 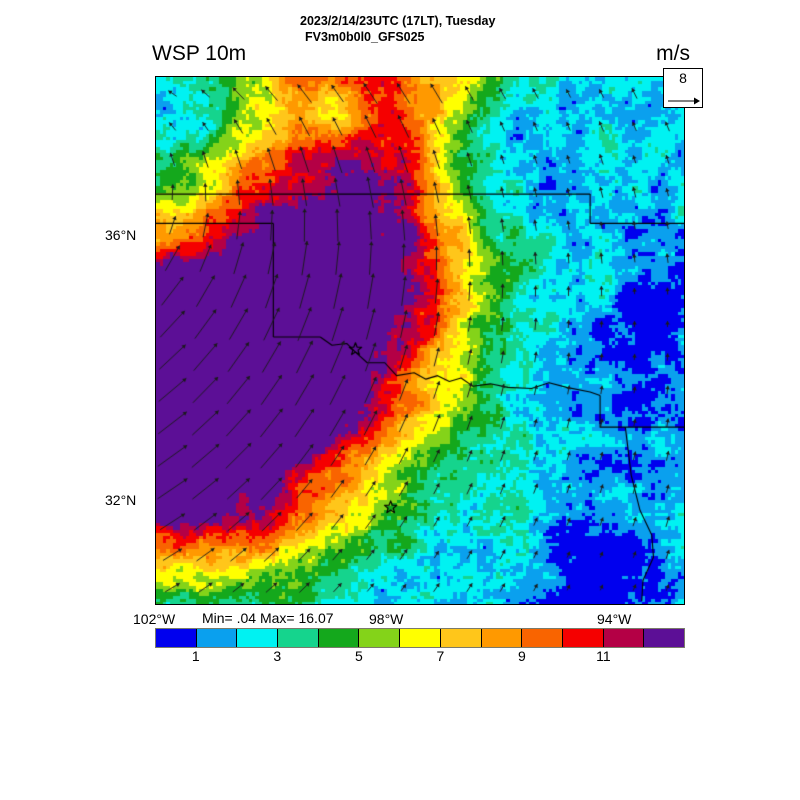 I want to click on min-max-statistics: Min= .04 Max= 16.07, so click(x=268, y=618).